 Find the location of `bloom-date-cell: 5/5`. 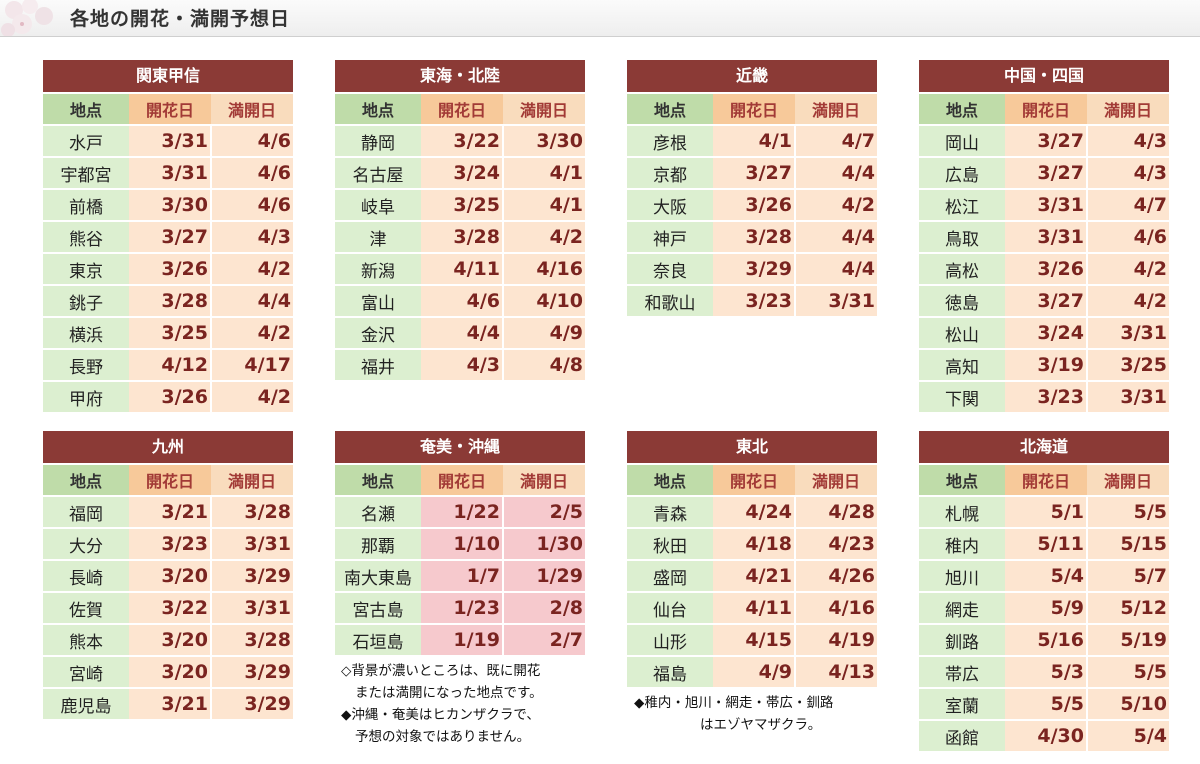

bloom-date-cell: 5/5 is located at coordinates (1046, 703).